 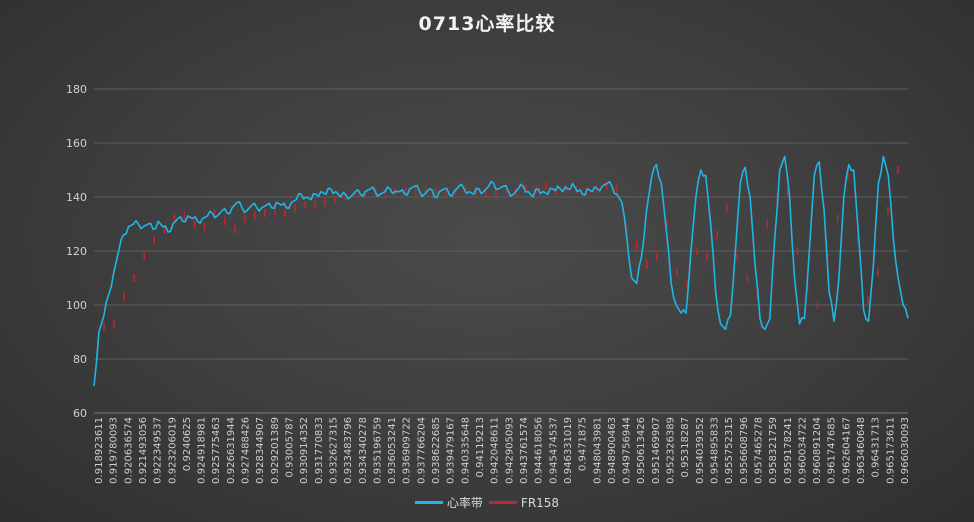 What do you see at coordinates (568, 450) in the screenshot?
I see `x-tick-label: 0.946331019` at bounding box center [568, 450].